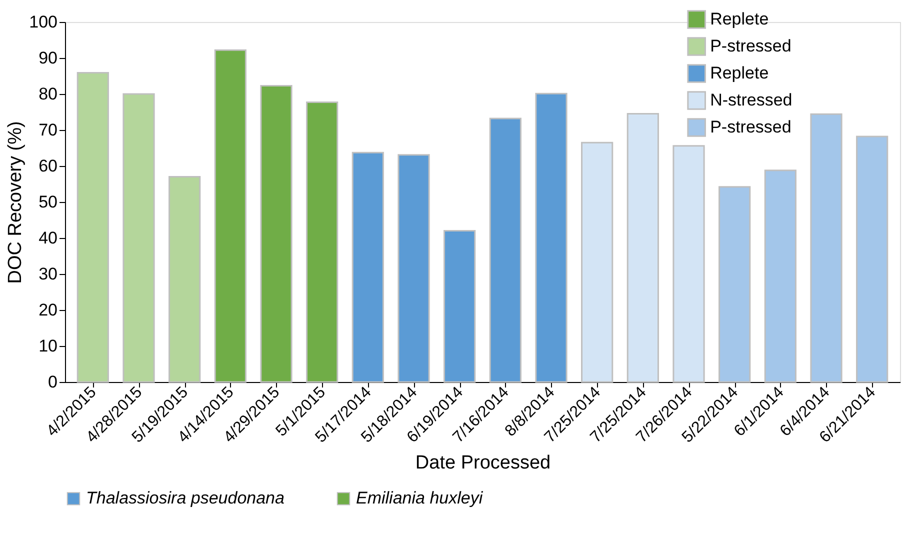  Describe the element at coordinates (48, 310) in the screenshot. I see `y-tick-label: 20` at that location.